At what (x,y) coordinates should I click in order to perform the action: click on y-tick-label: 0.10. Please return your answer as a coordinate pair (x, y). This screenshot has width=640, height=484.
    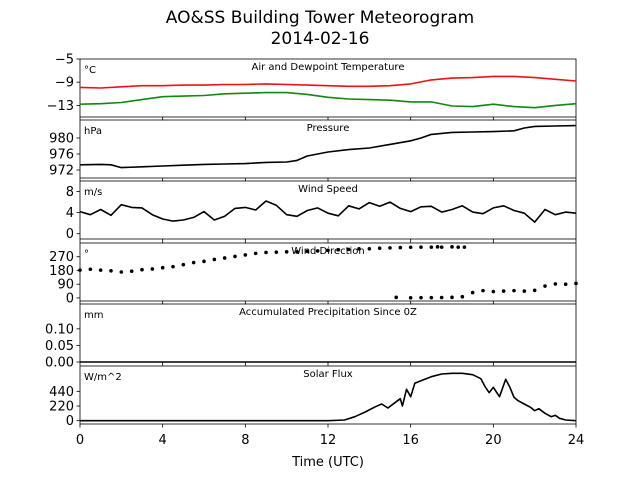
    Looking at the image, I should click on (59, 329).